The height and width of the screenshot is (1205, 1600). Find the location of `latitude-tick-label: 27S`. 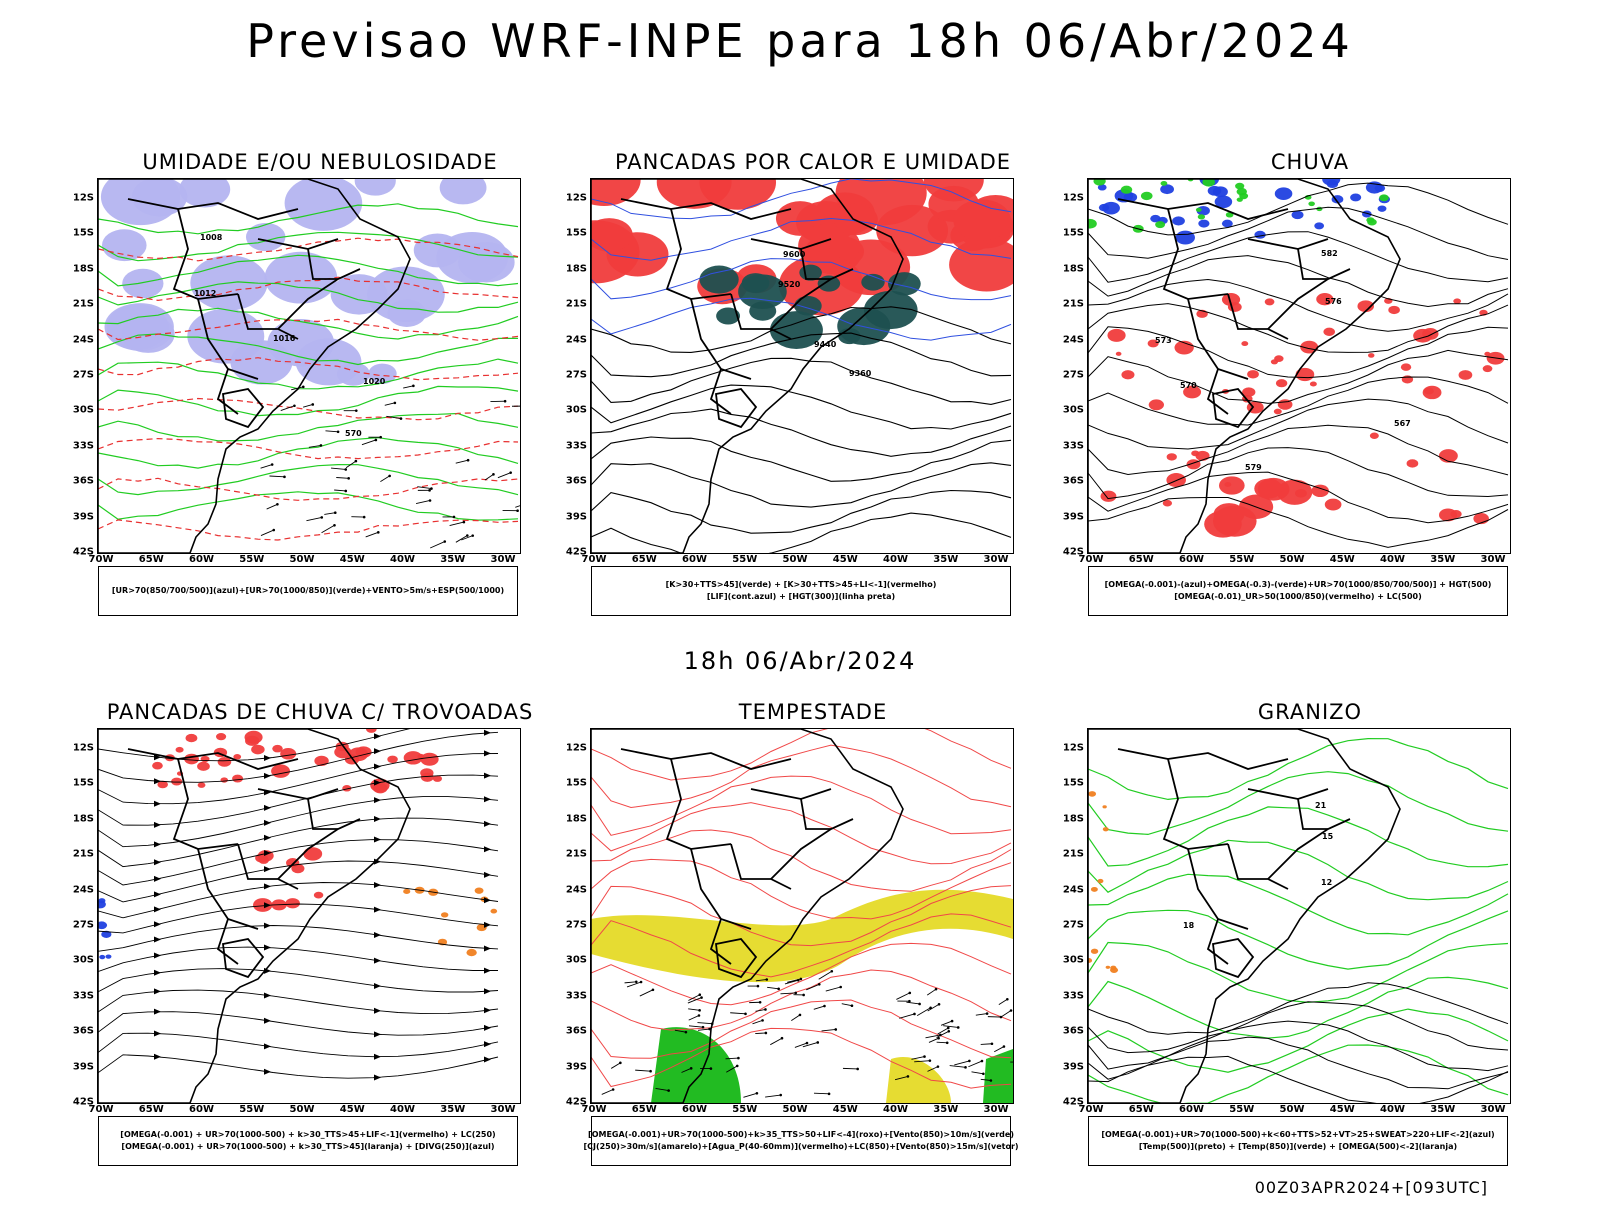

latitude-tick-label: 27S is located at coordinates (83, 925).